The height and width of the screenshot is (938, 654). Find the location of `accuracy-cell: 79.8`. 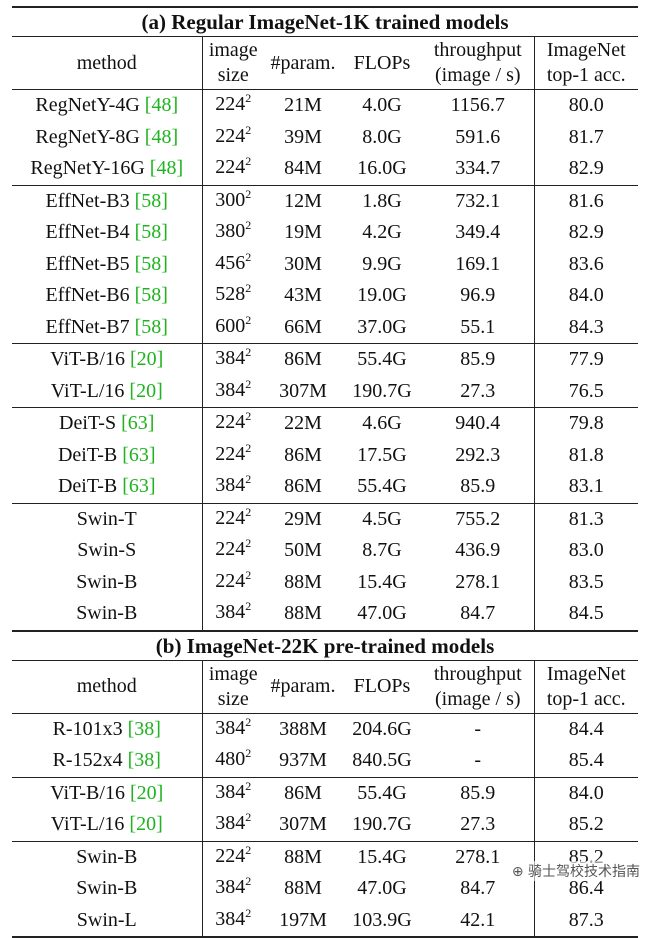

accuracy-cell: 79.8 is located at coordinates (586, 423).